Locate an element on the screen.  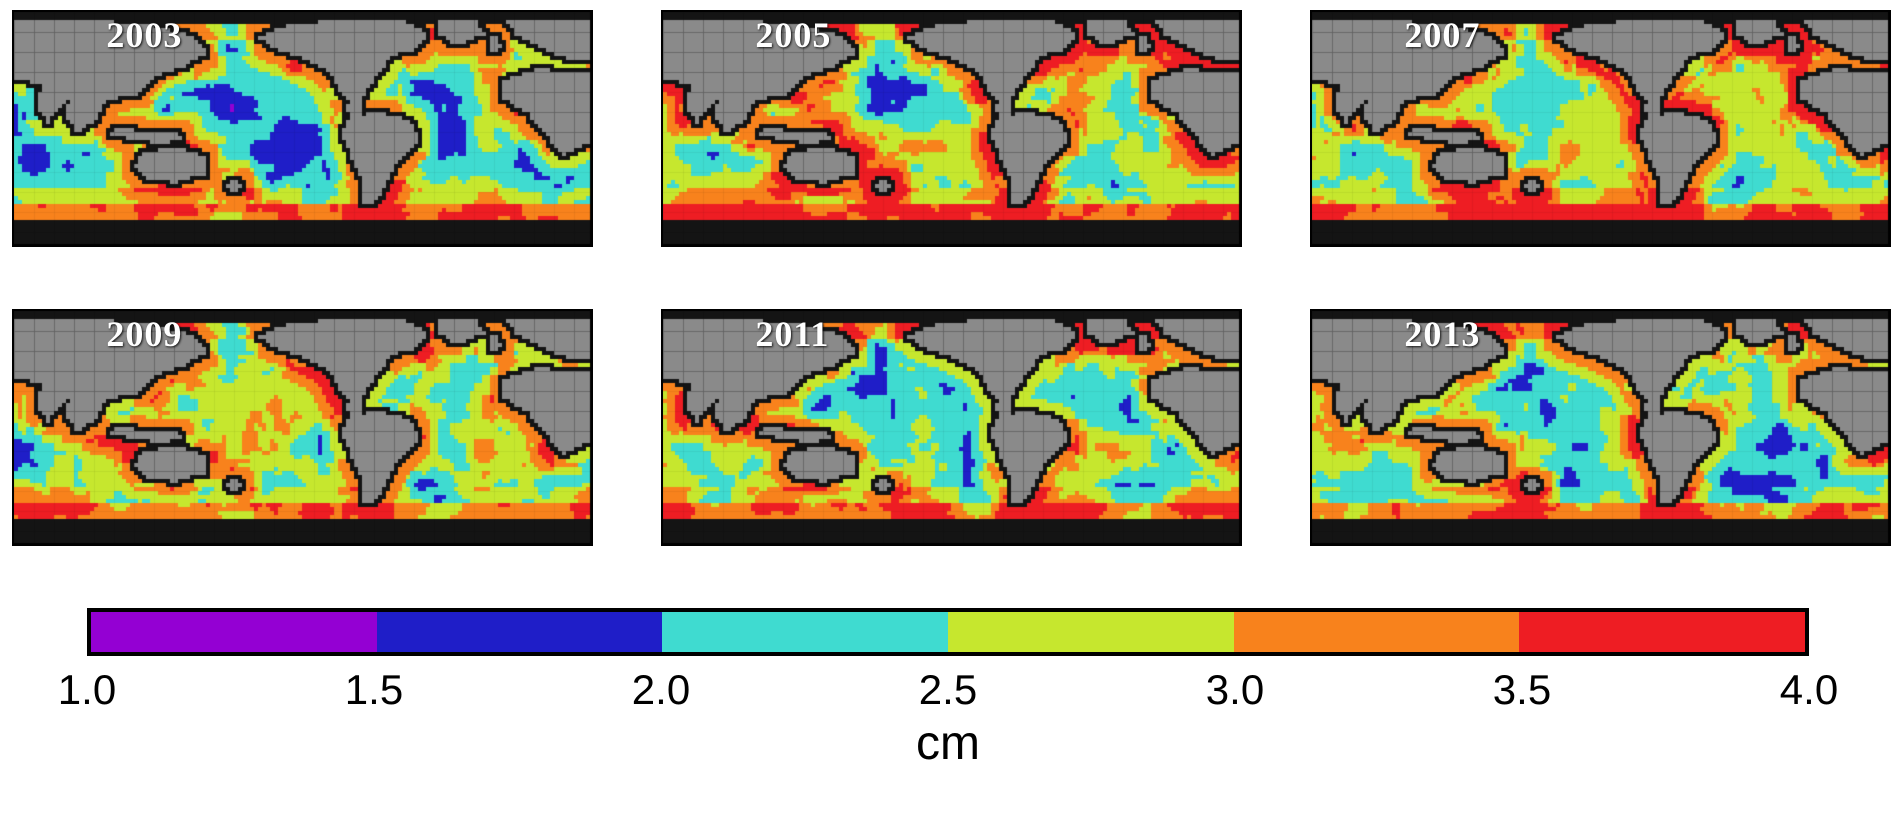
map-panel-2003: 2003 is located at coordinates (302, 128).